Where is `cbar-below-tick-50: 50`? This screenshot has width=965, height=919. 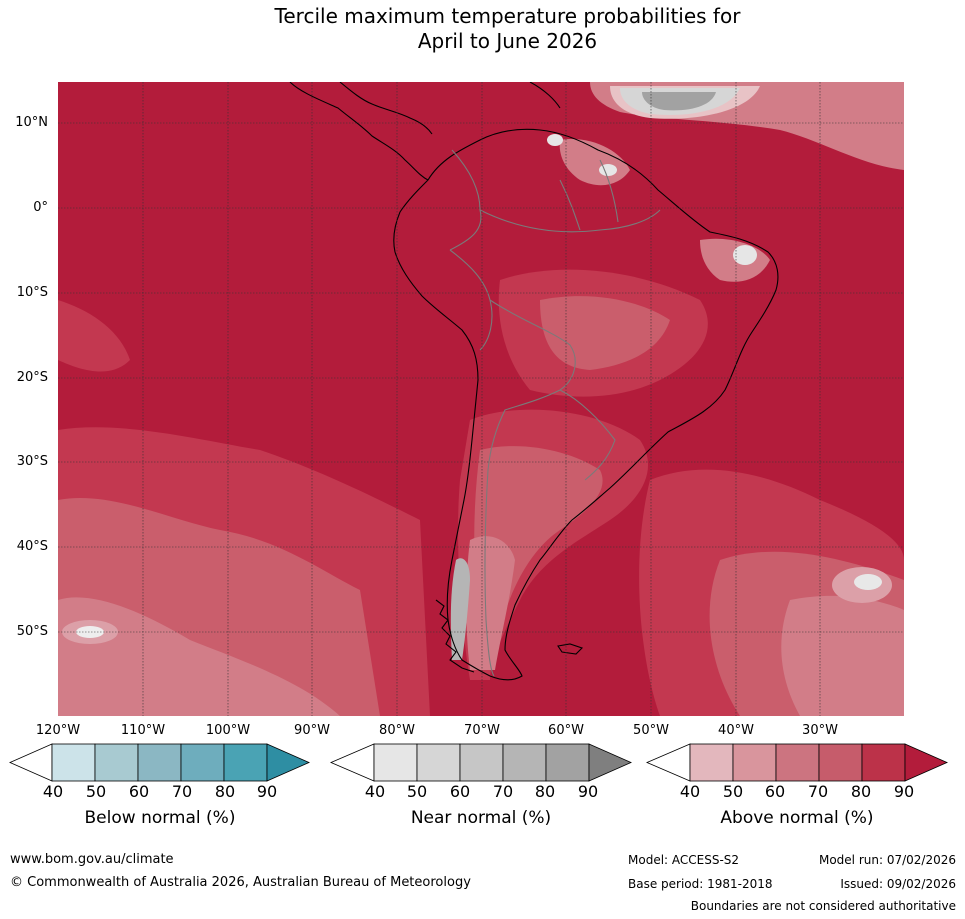 cbar-below-tick-50: 50 is located at coordinates (96, 791).